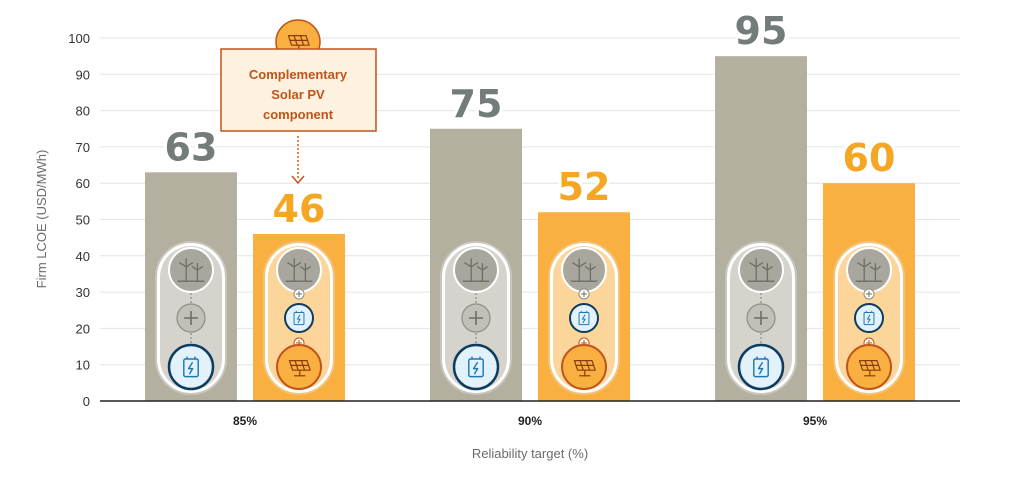 The width and height of the screenshot is (1032, 477). Describe the element at coordinates (530, 453) in the screenshot. I see `x-axis-title: Reliability target (%)` at that location.